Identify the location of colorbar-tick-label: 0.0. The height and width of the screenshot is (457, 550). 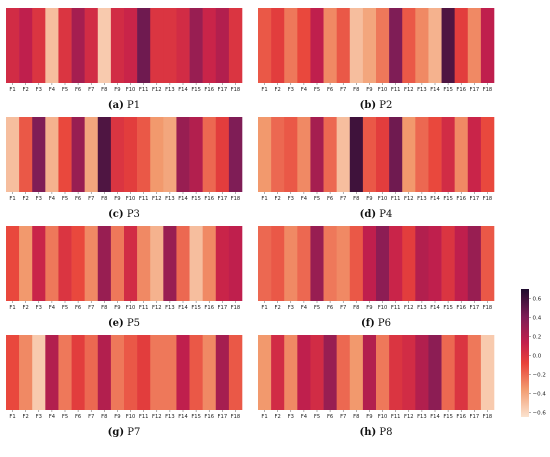
(537, 356).